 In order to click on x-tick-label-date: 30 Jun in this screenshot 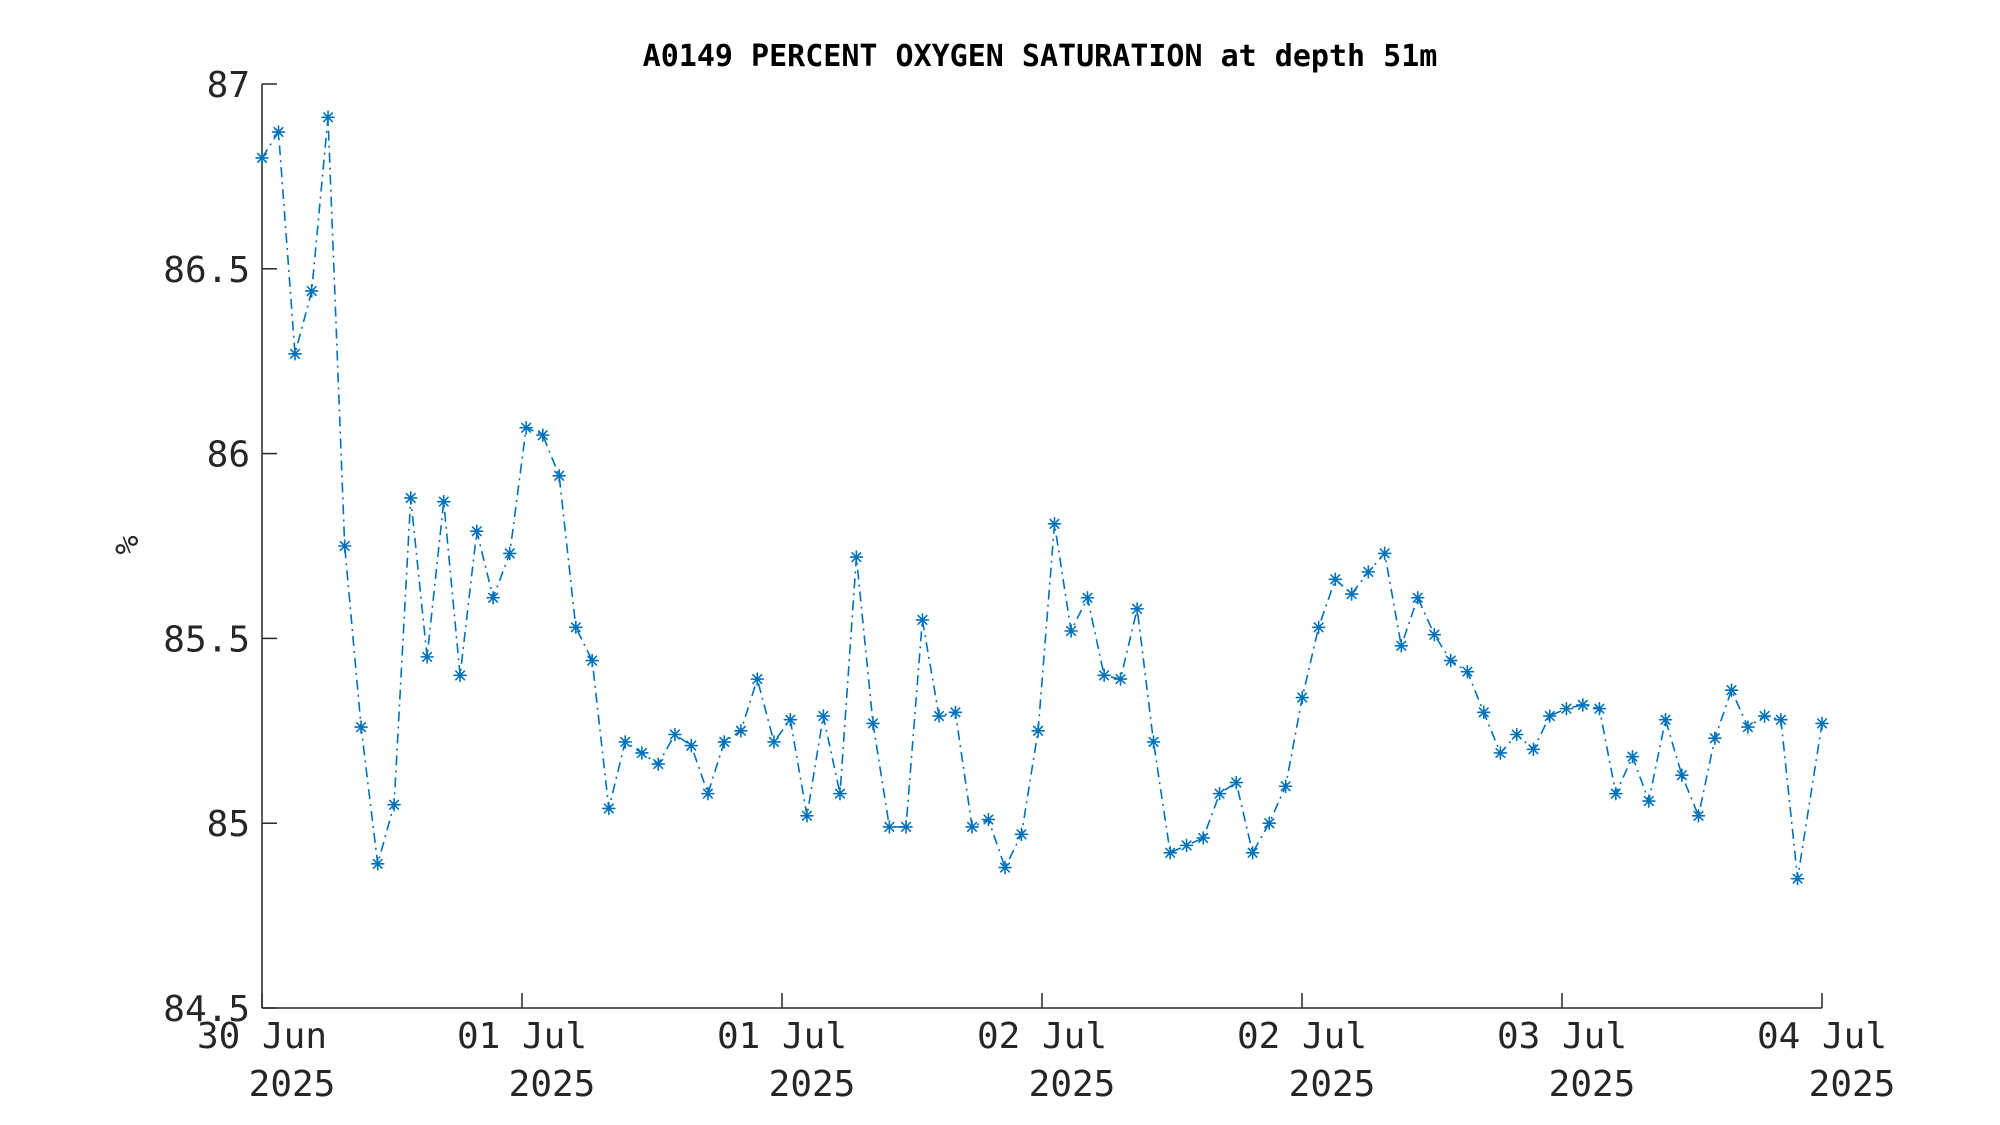, I will do `click(262, 1036)`.